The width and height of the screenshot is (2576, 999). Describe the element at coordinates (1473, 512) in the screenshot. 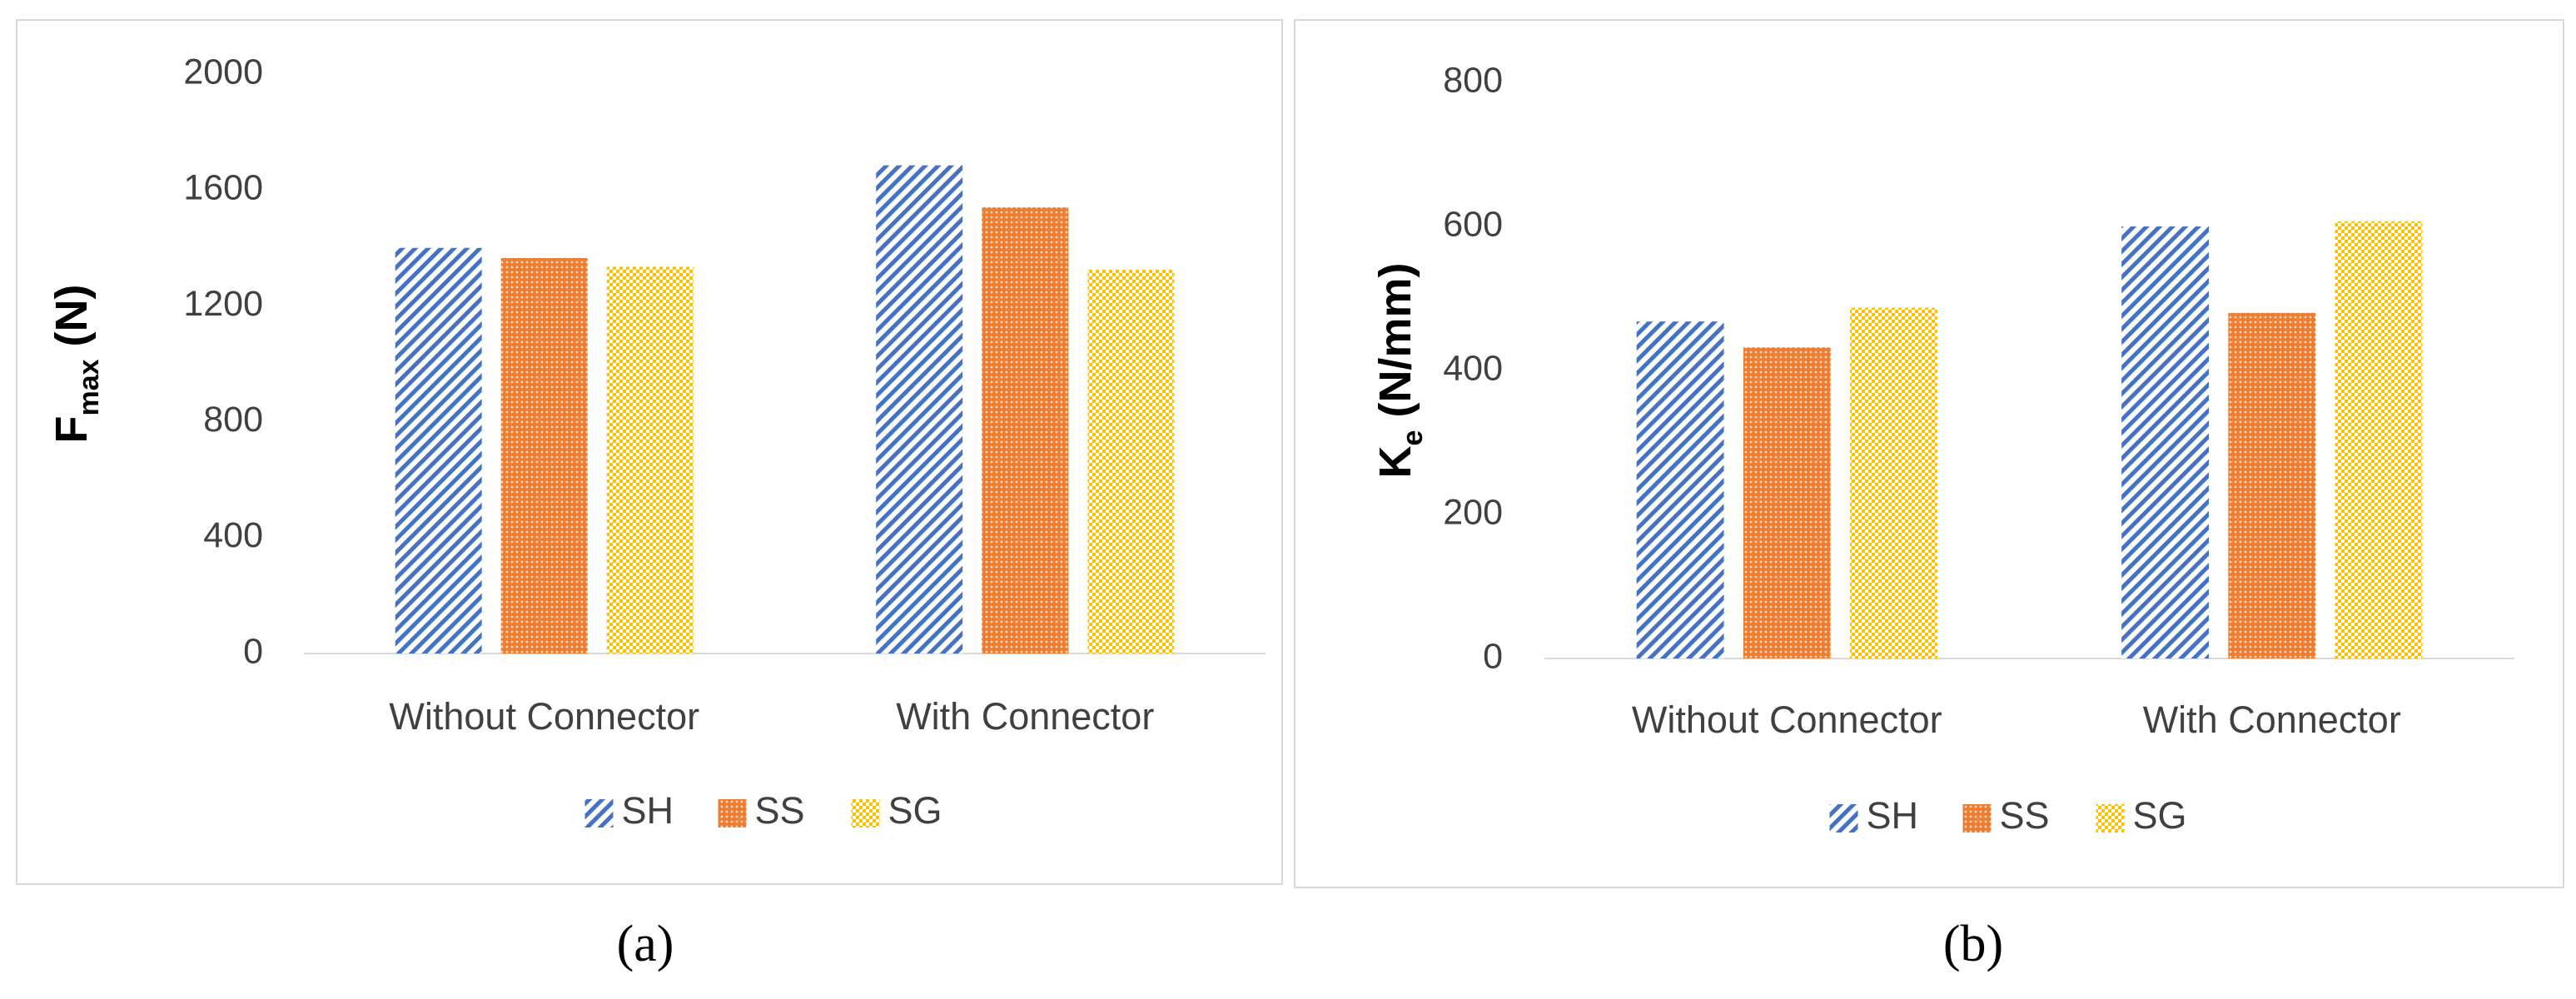

I see `y-tick-label: 200` at that location.